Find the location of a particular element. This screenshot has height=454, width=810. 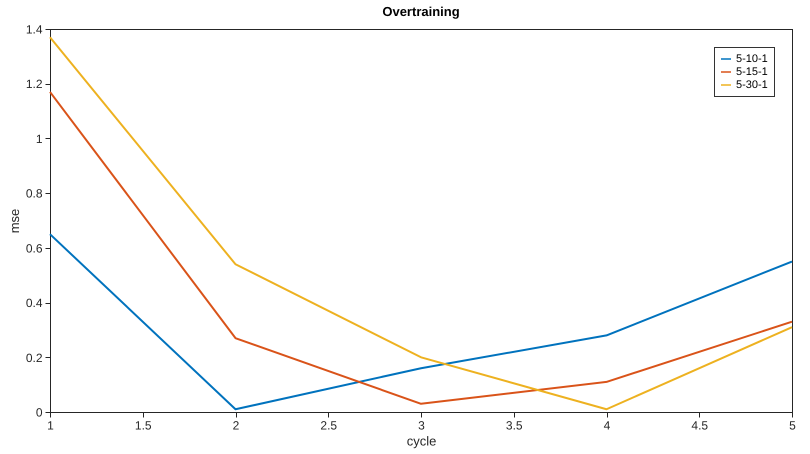

x-tick-label: 5 is located at coordinates (792, 425).